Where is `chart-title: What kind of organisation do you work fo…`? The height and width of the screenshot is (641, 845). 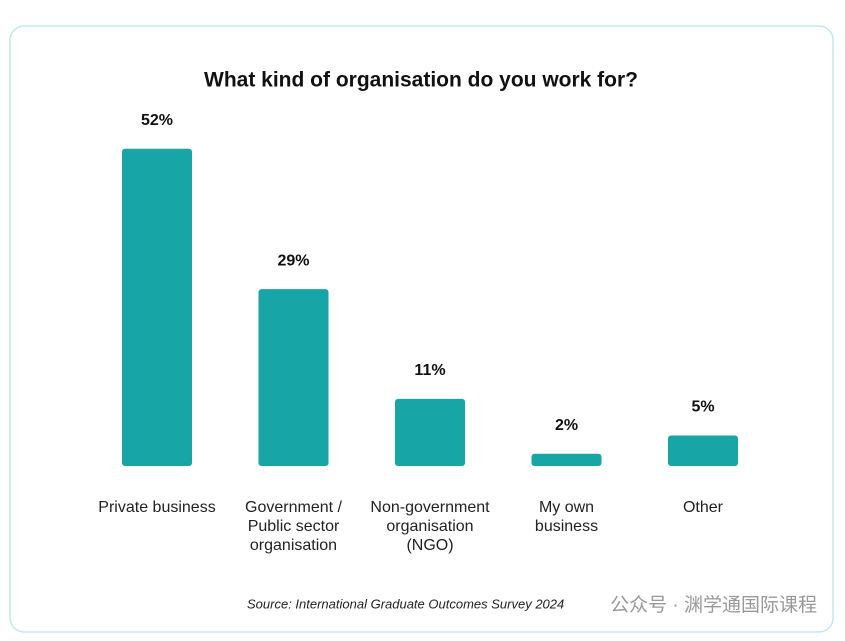
chart-title: What kind of organisation do you work fo… is located at coordinates (421, 80).